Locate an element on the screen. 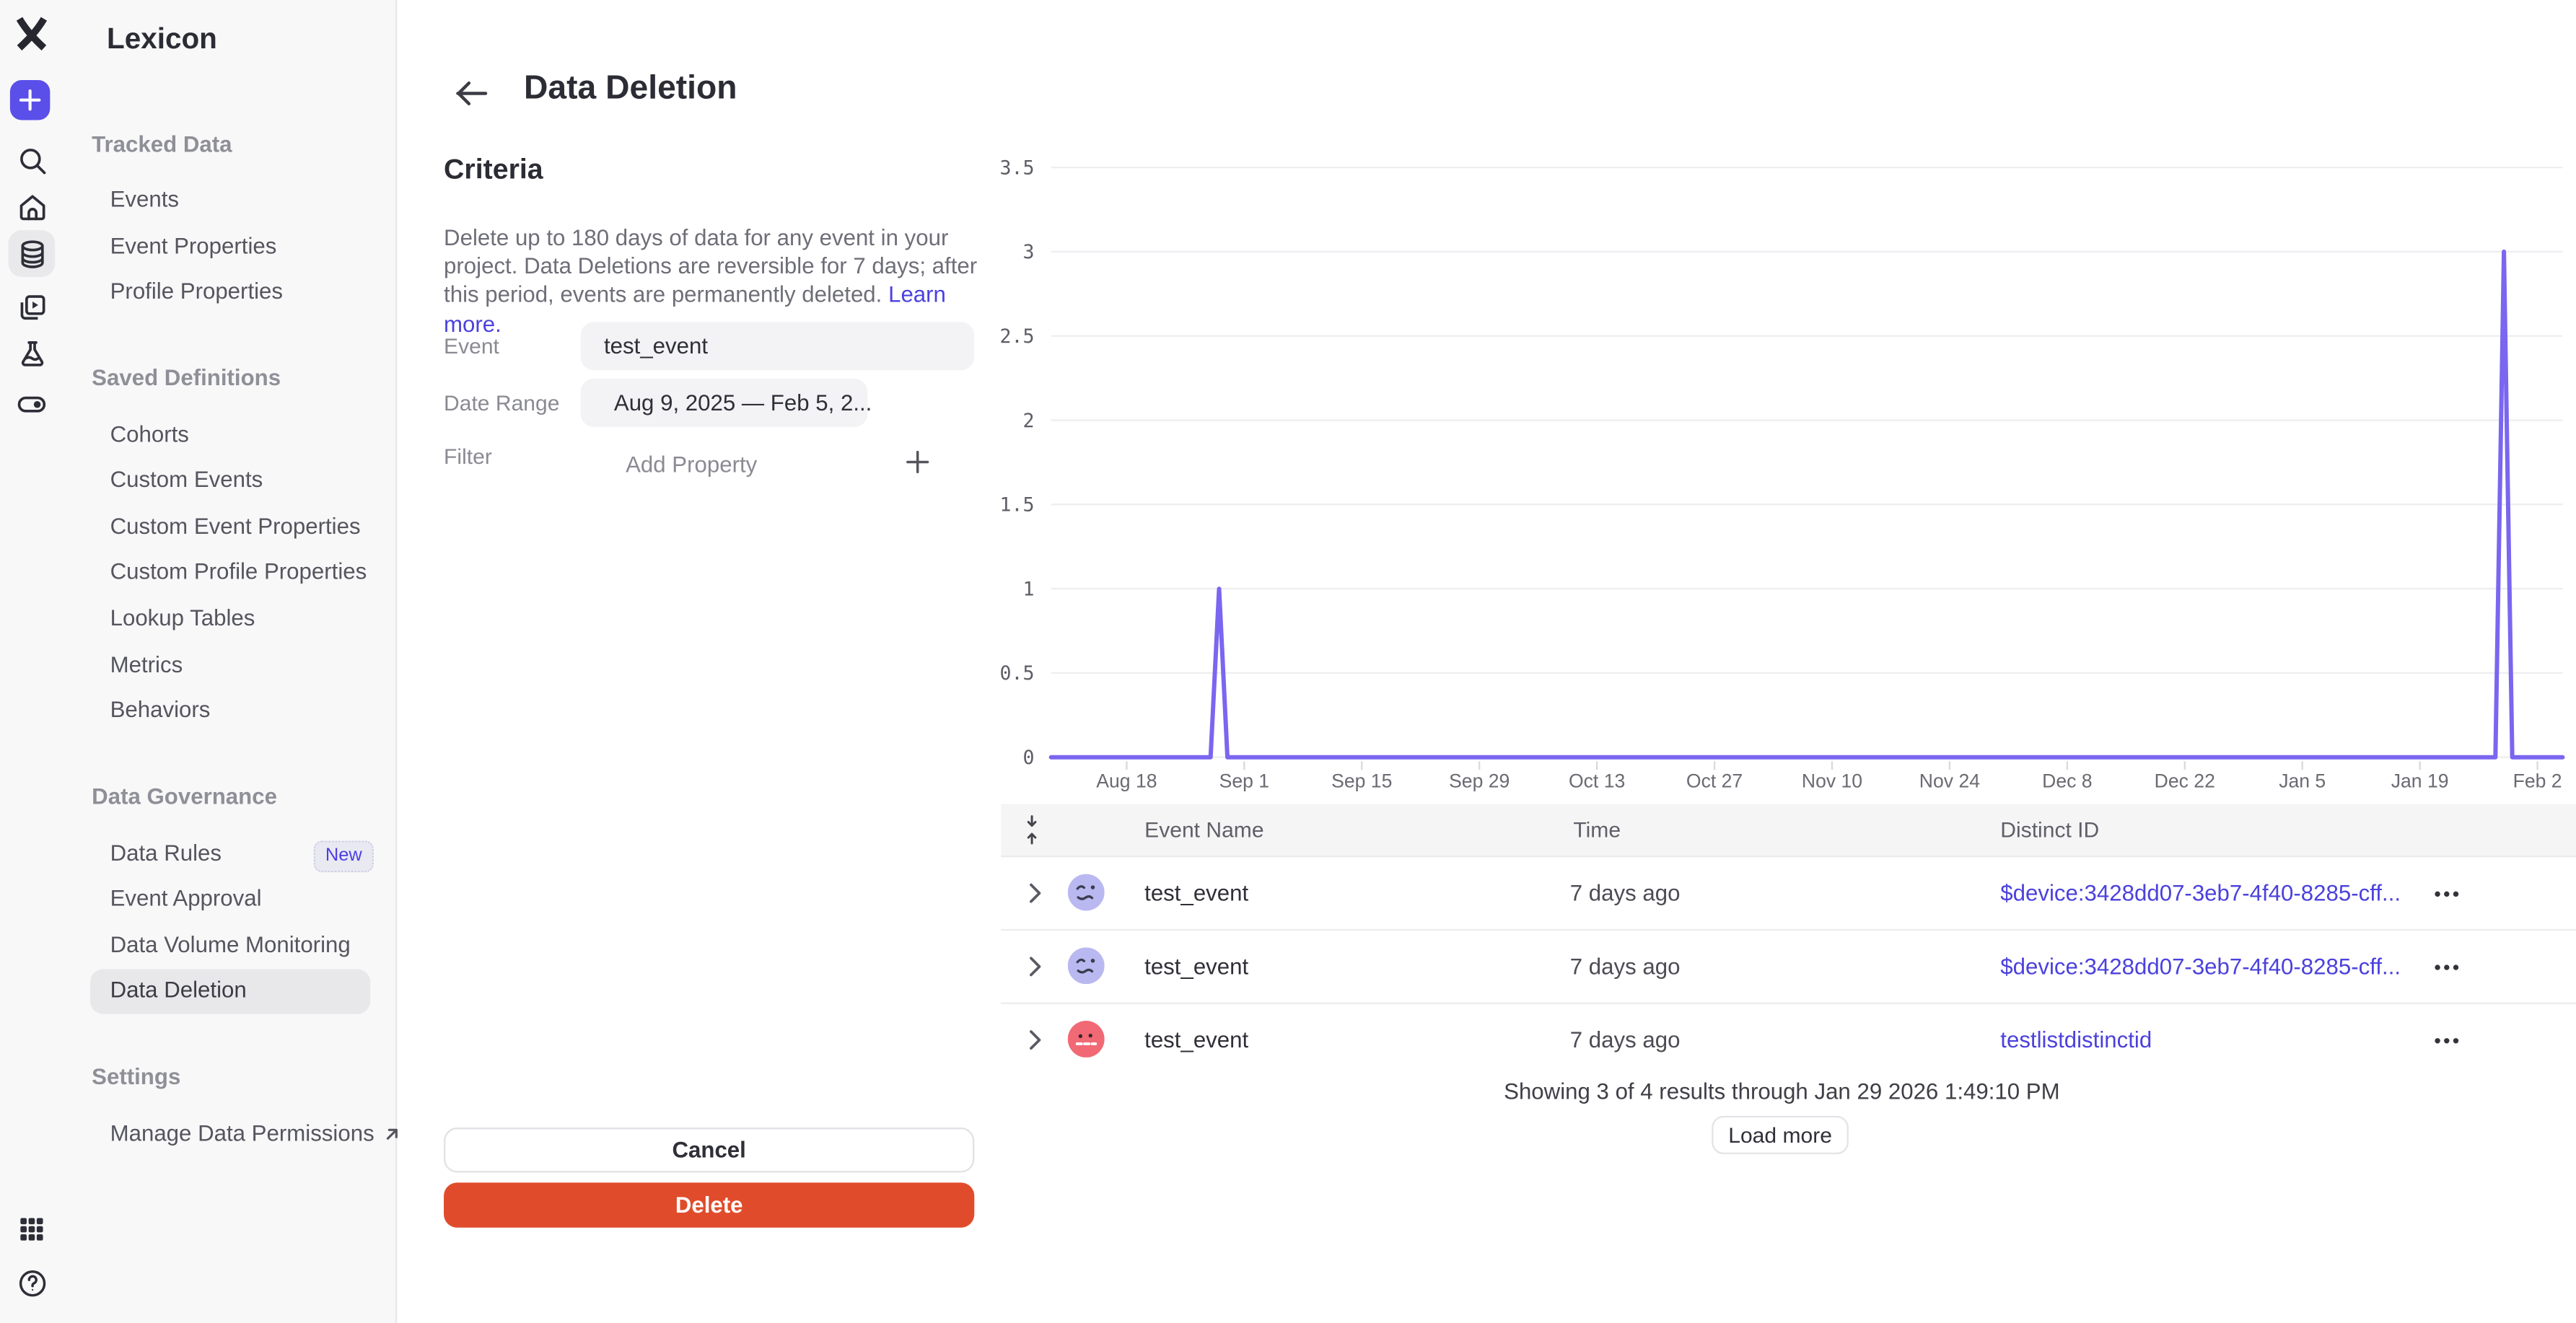  svg-text: 2 is located at coordinates (1029, 421).